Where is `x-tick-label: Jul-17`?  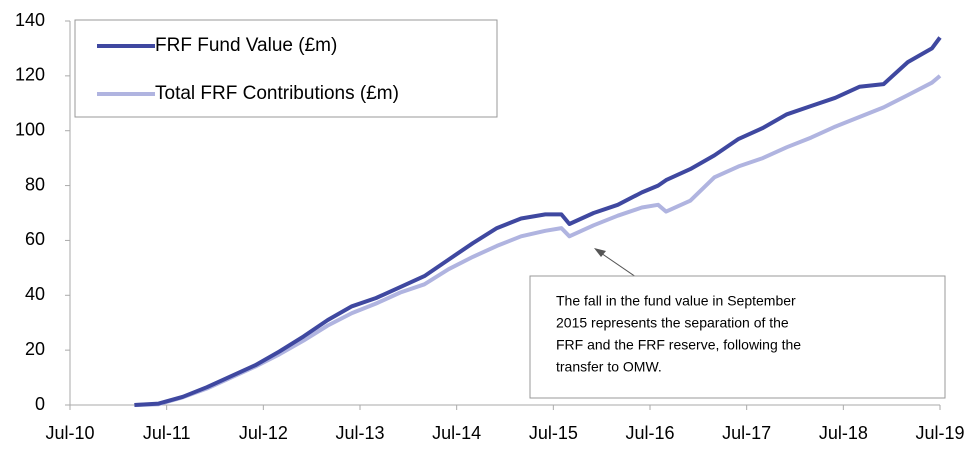 x-tick-label: Jul-17 is located at coordinates (746, 433).